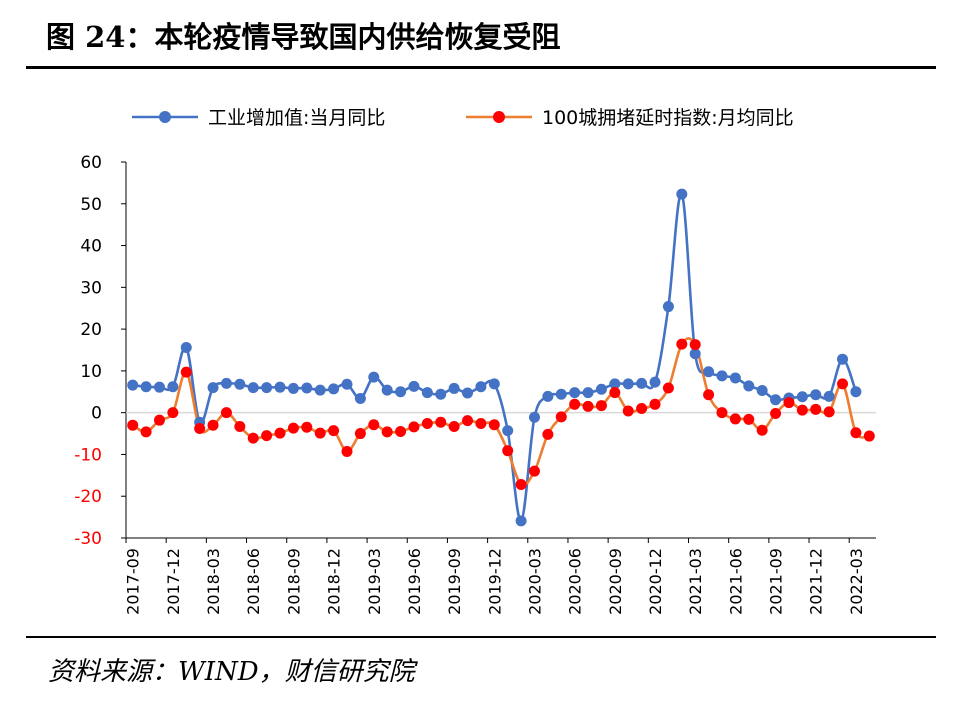 The image size is (970, 711). What do you see at coordinates (88, 539) in the screenshot?
I see `y-tick-label: -30` at bounding box center [88, 539].